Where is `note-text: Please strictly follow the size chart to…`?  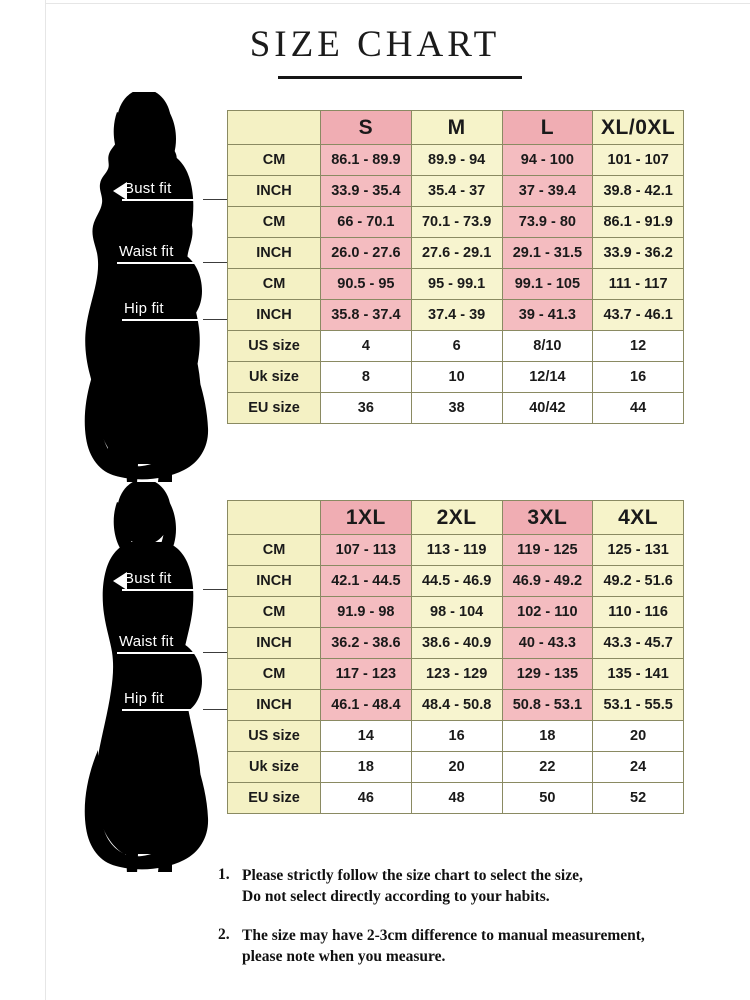
note-text: Please strictly follow the size chart to… is located at coordinates (412, 887).